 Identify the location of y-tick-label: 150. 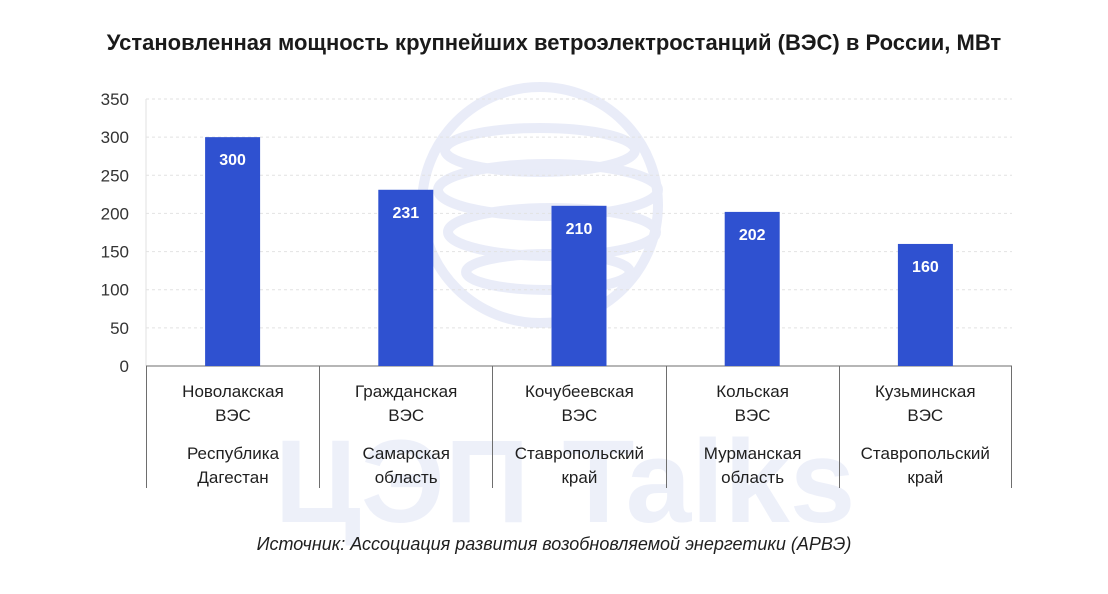
(115, 252).